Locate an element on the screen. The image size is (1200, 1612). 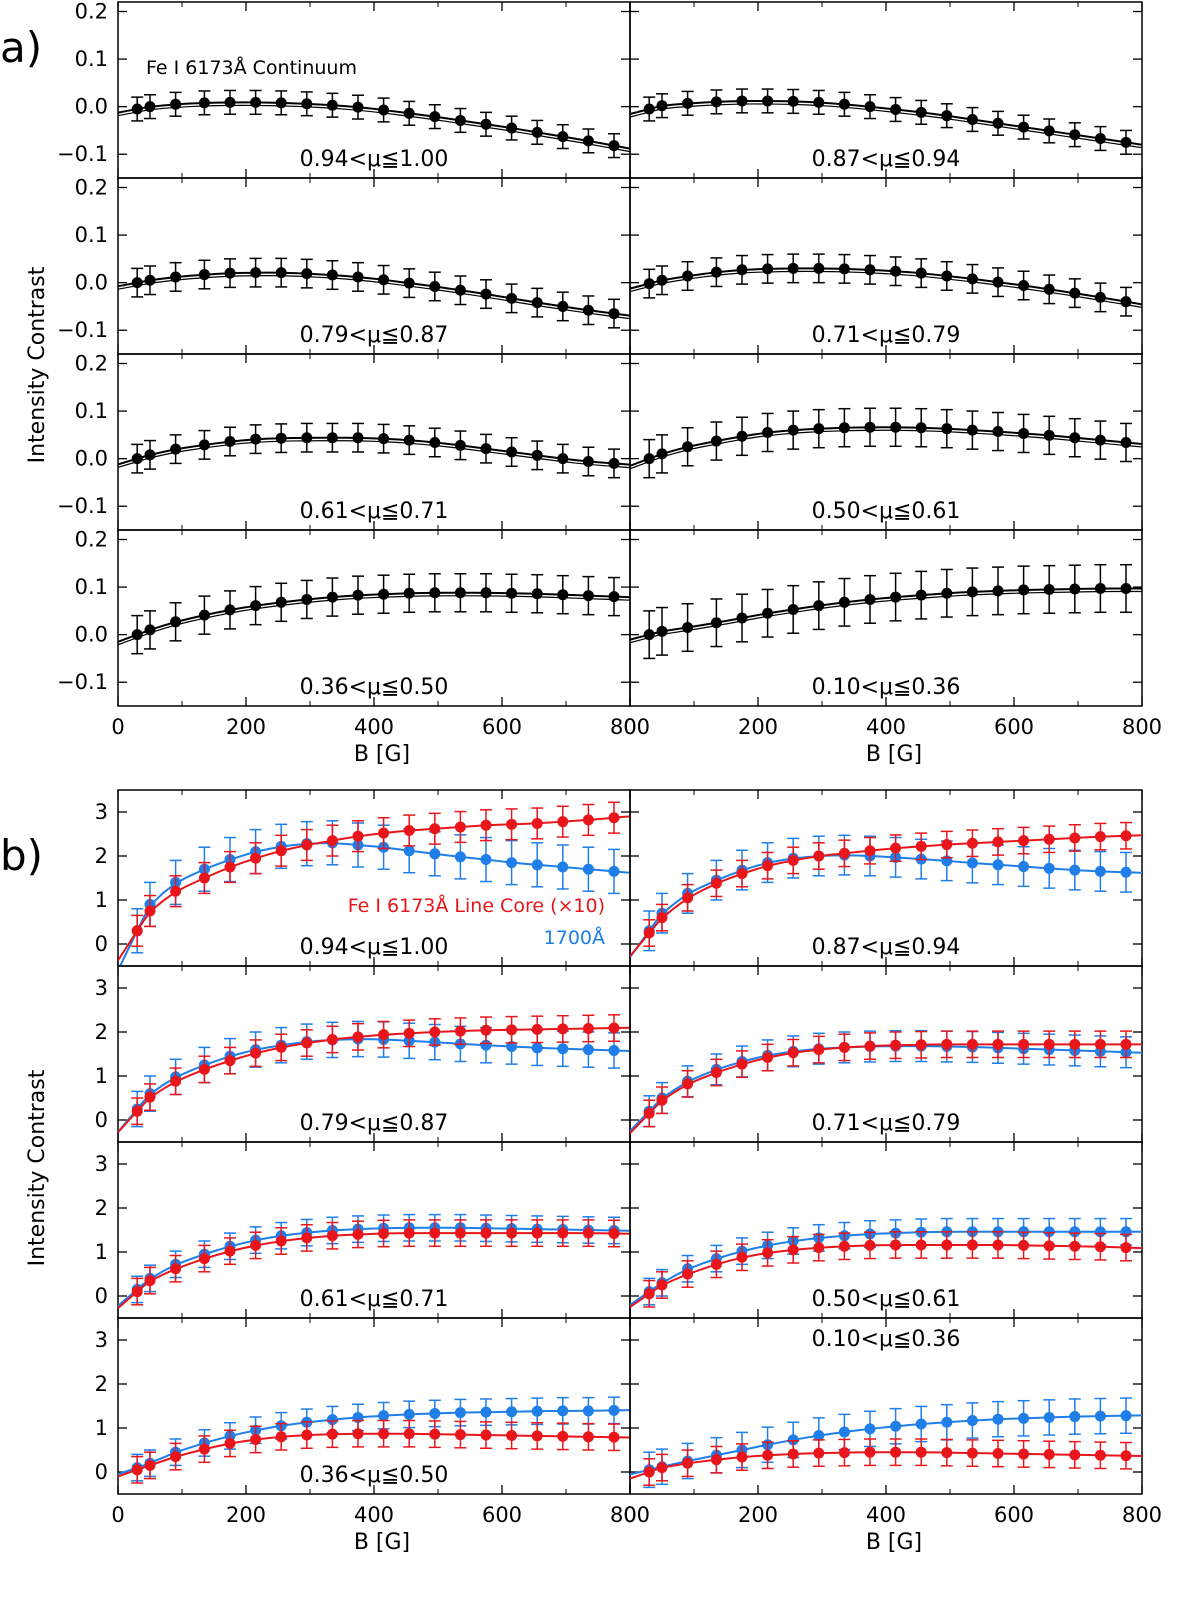
panel-a-subplot-8: 0.10<μ≦0.36 0 200 400 600 800 B [G] is located at coordinates (892, 648).